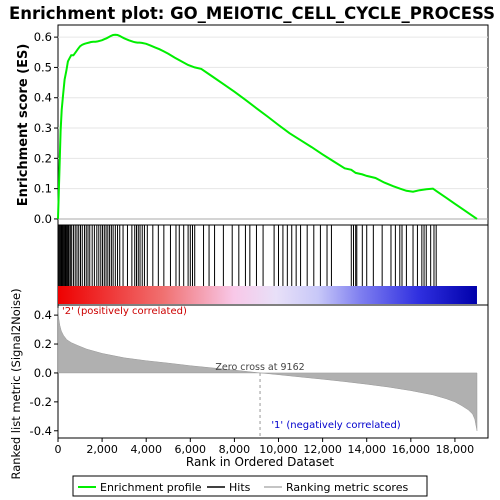 The height and width of the screenshot is (500, 500). What do you see at coordinates (41, 402) in the screenshot?
I see `metric-y-tick-label: -0.2` at bounding box center [41, 402].